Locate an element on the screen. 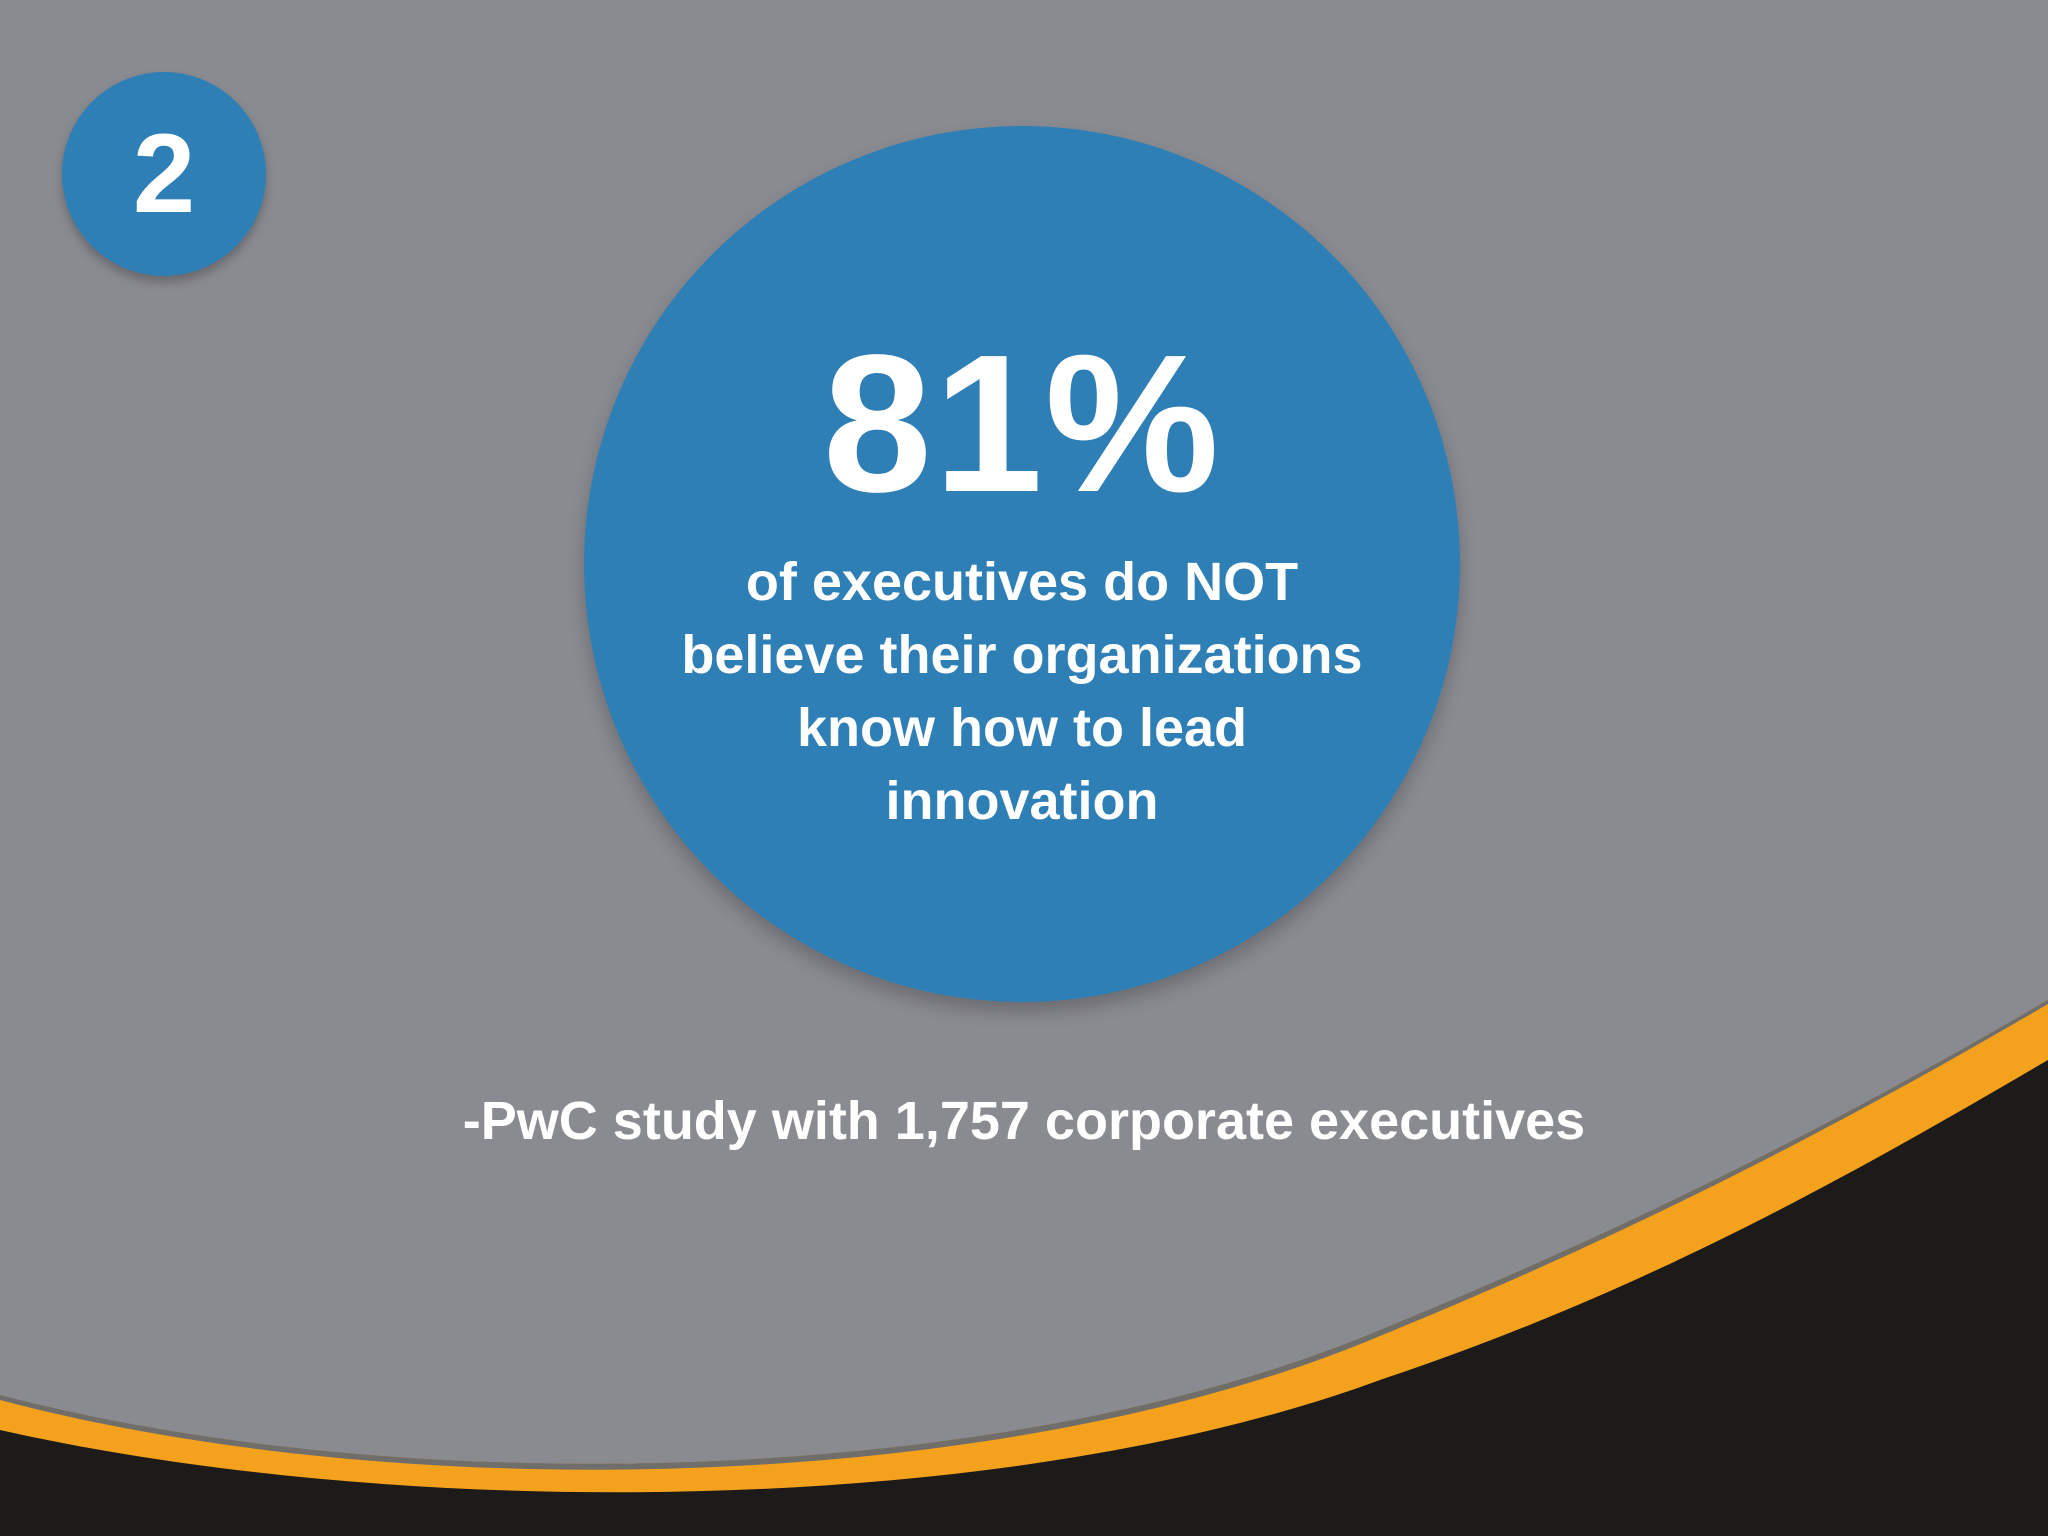  slide-number: 2 is located at coordinates (164, 173).